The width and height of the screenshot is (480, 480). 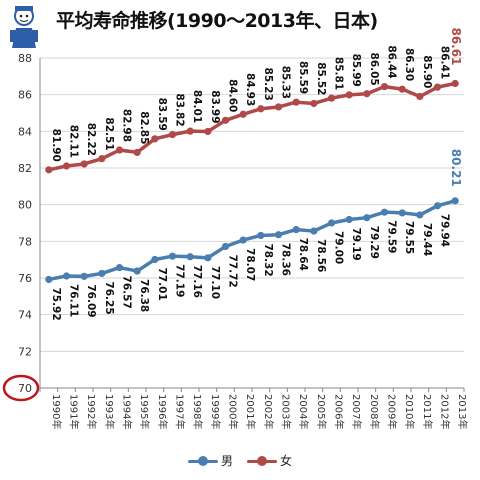 I want to click on data-label: 86.41, so click(x=445, y=62).